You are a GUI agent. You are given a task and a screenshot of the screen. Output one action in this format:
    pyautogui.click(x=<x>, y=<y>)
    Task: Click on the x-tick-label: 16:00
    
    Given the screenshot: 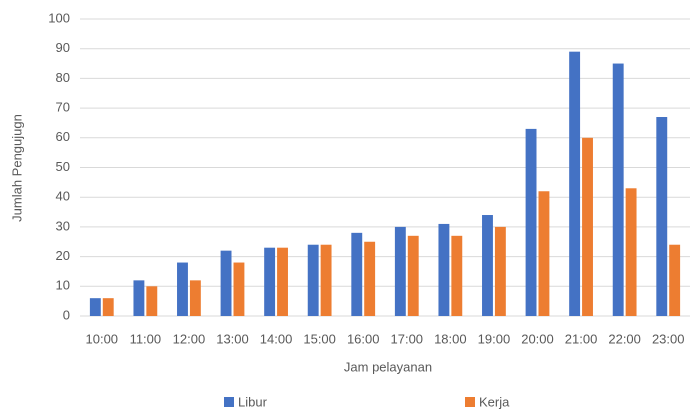 What is the action you would take?
    pyautogui.click(x=363, y=338)
    